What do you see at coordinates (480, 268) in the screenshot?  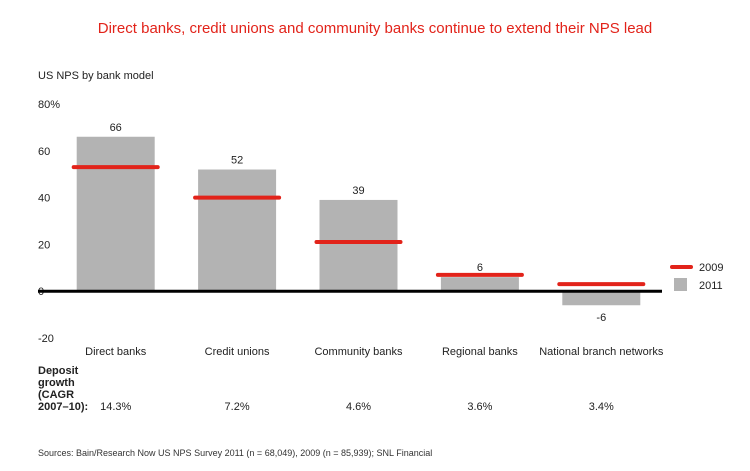 I see `bar-value-label: 6` at bounding box center [480, 268].